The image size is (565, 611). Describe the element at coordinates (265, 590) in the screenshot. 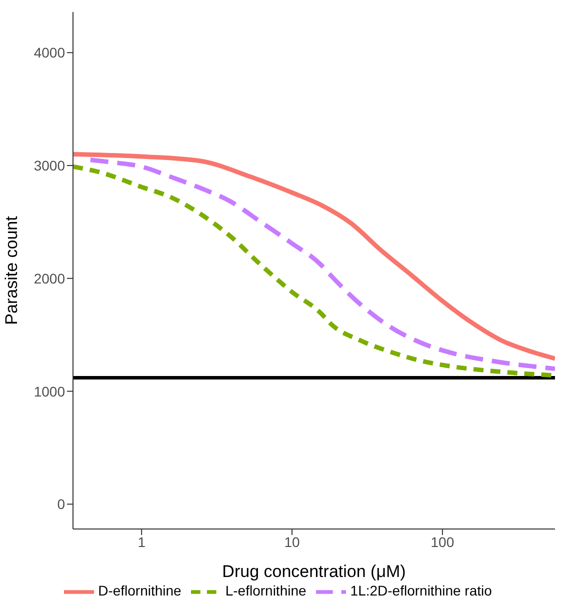

I see `legend-label: L-eflornithine` at that location.